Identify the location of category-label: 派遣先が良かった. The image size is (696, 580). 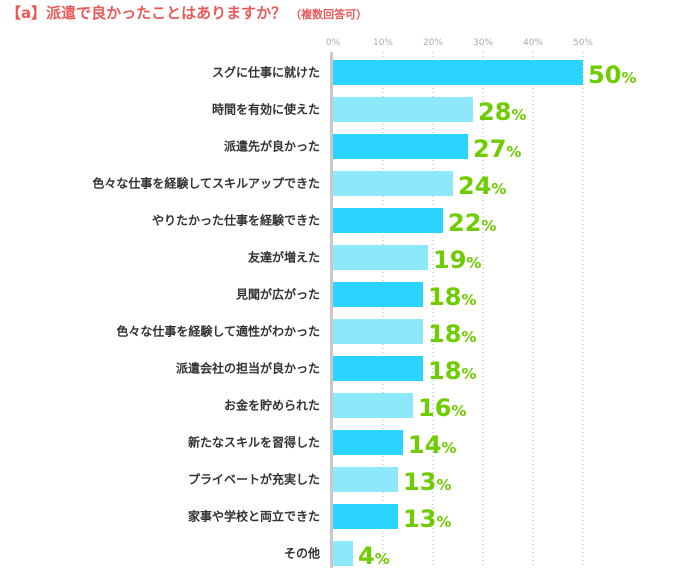
(272, 146).